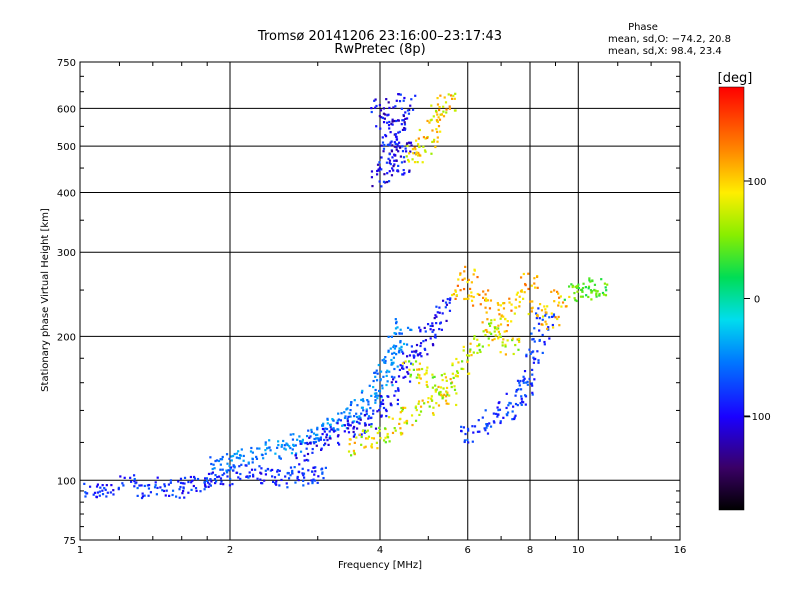  What do you see at coordinates (380, 565) in the screenshot?
I see `x-axis-label: Frequency [MHz]` at bounding box center [380, 565].